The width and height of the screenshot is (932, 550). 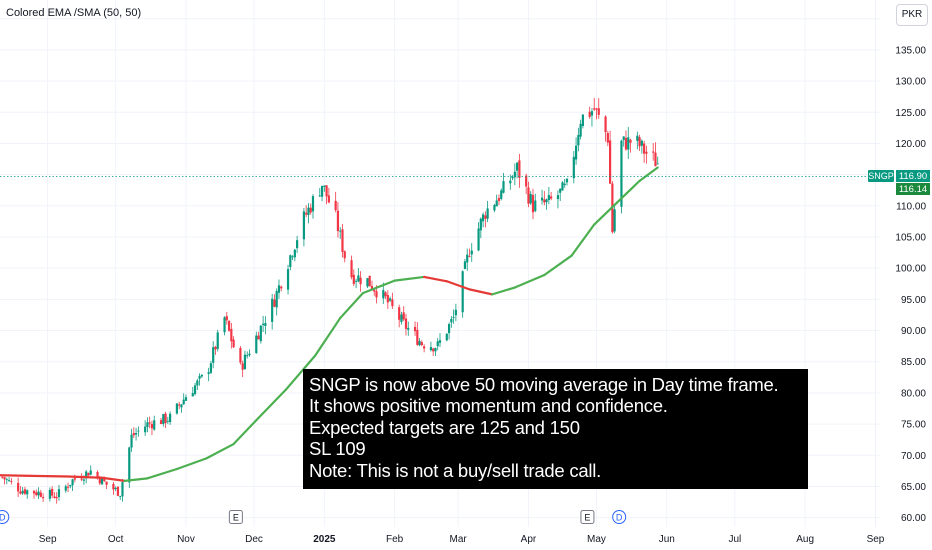 I want to click on x-tick-label: Jun, so click(x=667, y=539).